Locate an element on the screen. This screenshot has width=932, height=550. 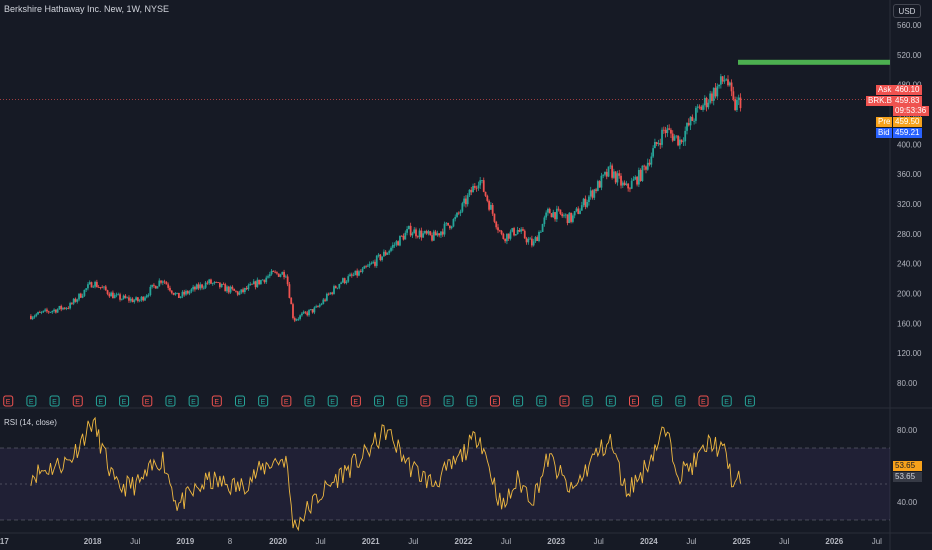
bar-countdown: 09:53:36 is located at coordinates (911, 111).